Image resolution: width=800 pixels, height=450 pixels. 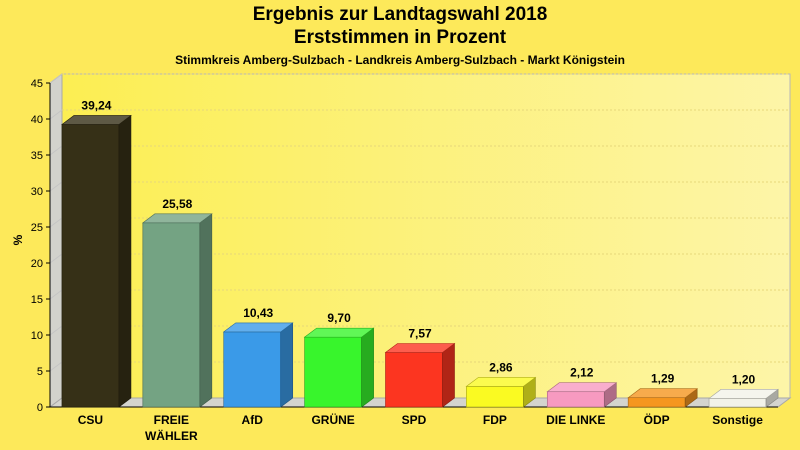 I want to click on y-tick-label: 25, so click(x=37, y=228).